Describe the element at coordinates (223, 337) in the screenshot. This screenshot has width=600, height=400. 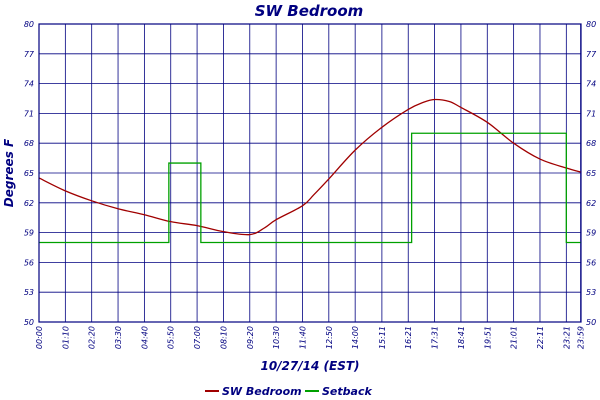
I see `x-tick-label: 08:10` at that location.